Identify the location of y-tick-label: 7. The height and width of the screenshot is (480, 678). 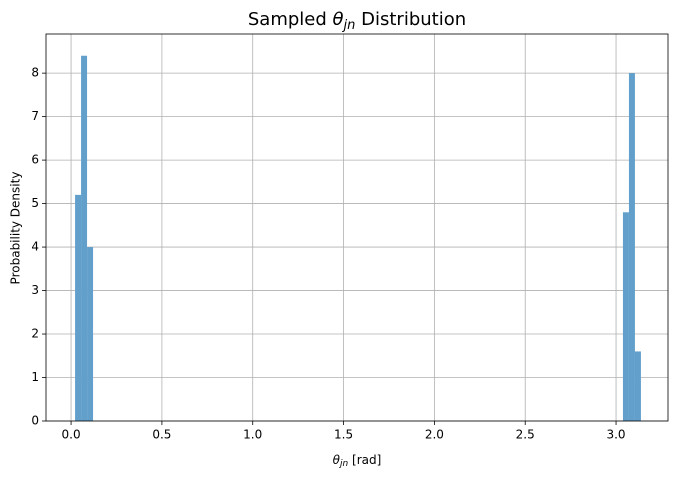
(35, 116).